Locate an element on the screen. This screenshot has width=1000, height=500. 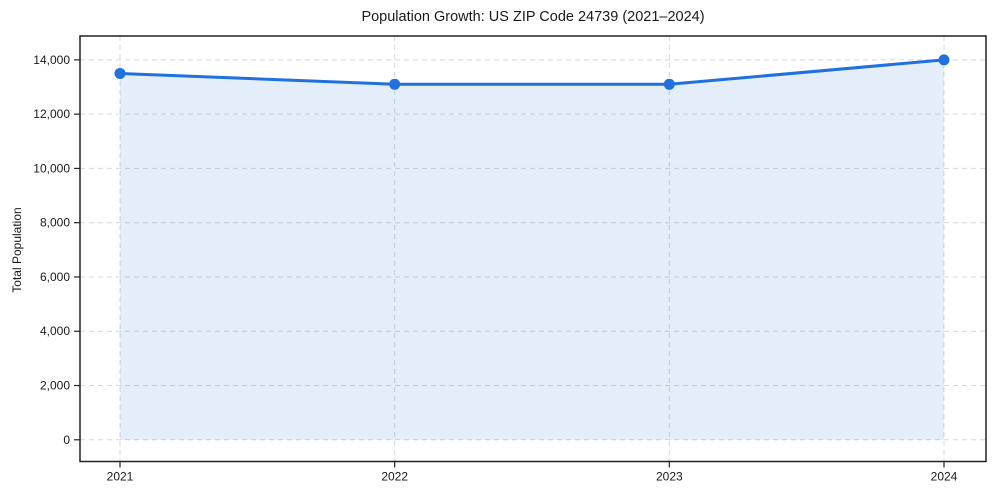
y-tick-label: 10,000 is located at coordinates (51, 168).